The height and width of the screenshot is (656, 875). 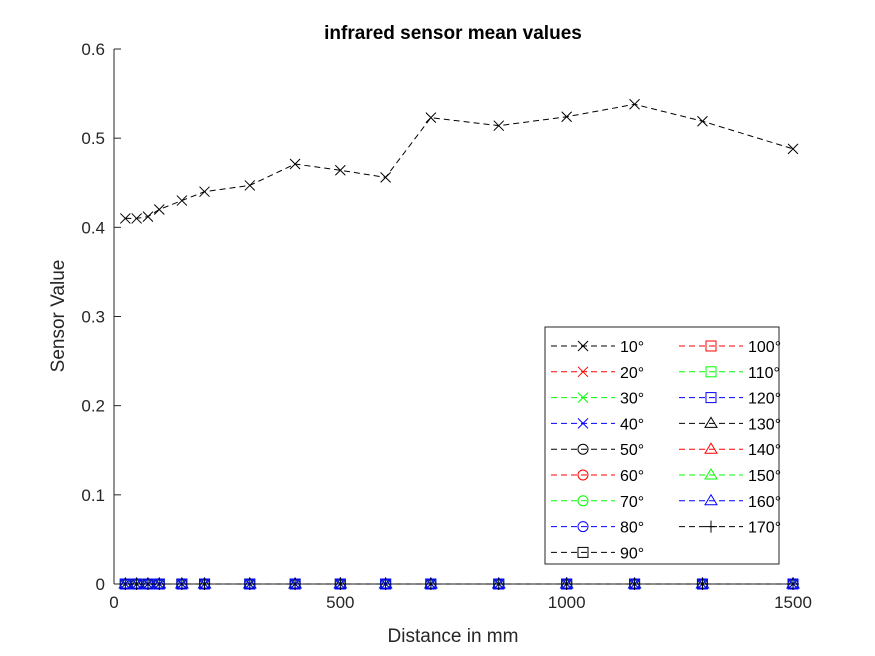 What do you see at coordinates (632, 450) in the screenshot?
I see `legend-label: 50°` at bounding box center [632, 450].